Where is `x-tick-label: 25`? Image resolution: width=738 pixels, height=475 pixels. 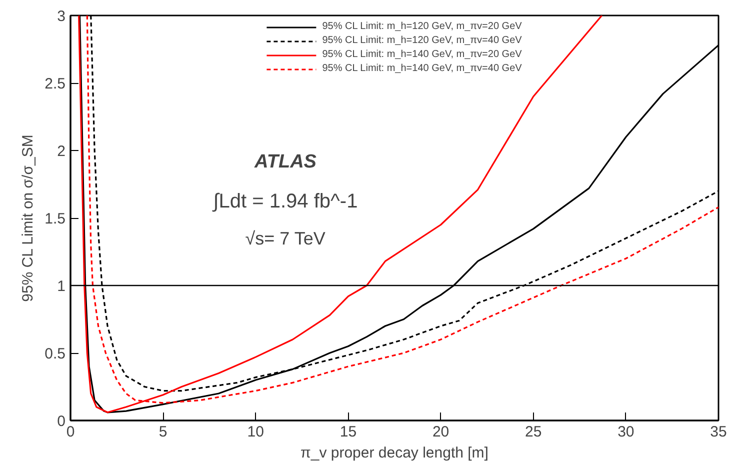
x-tick-label: 25 is located at coordinates (533, 432).